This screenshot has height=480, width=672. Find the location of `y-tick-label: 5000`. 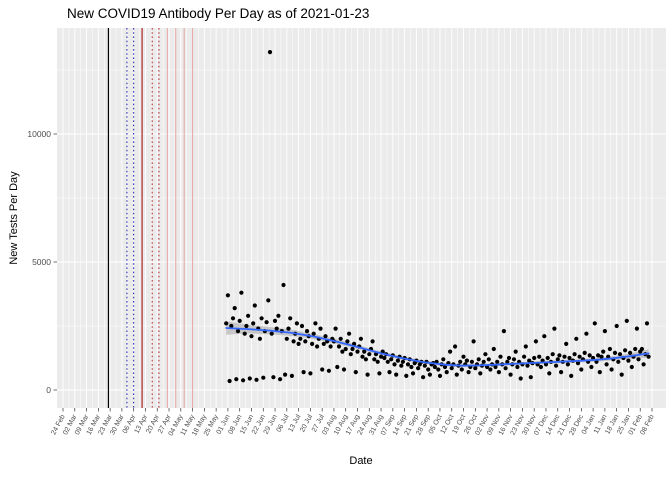

y-tick-label: 5000 is located at coordinates (41, 262).